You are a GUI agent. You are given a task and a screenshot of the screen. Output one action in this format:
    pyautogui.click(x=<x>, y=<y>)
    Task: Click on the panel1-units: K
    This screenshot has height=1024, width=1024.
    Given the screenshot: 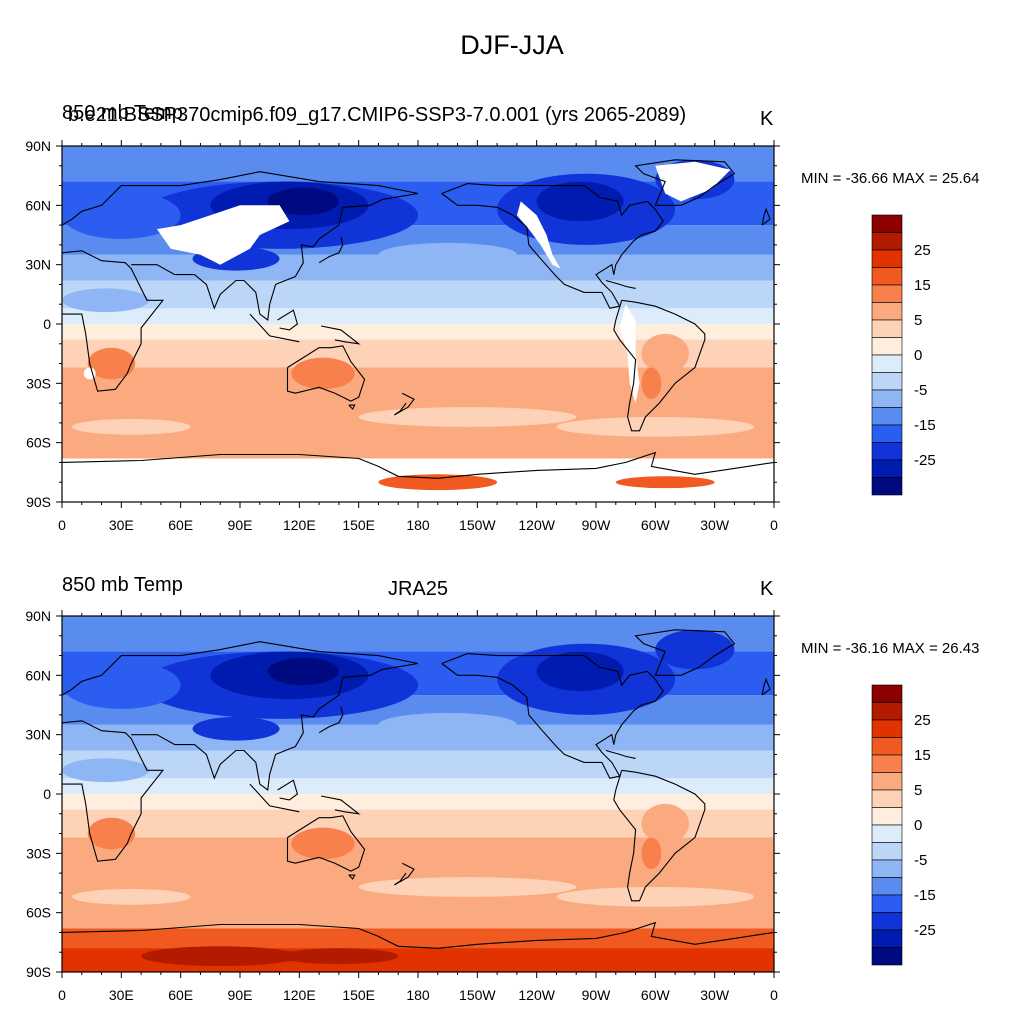 What is the action you would take?
    pyautogui.click(x=767, y=119)
    